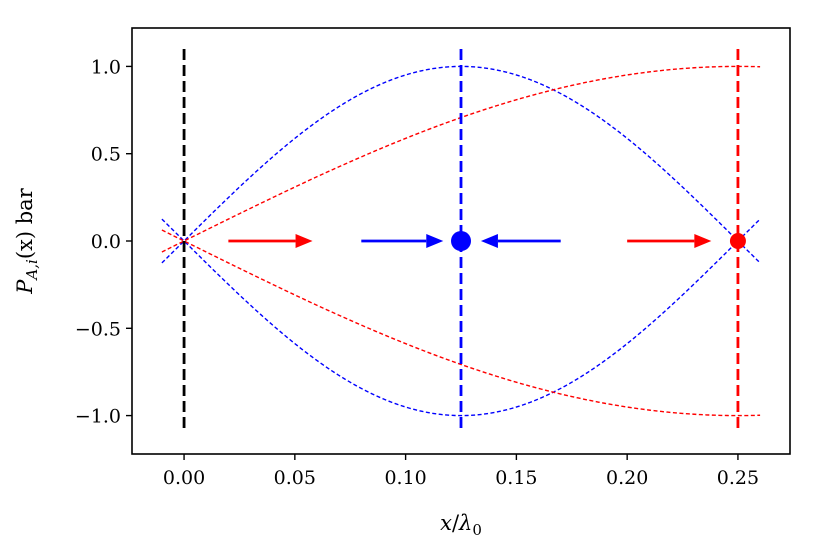 The image size is (830, 541). What do you see at coordinates (627, 478) in the screenshot?
I see `x-tick-label: 0.20` at bounding box center [627, 478].